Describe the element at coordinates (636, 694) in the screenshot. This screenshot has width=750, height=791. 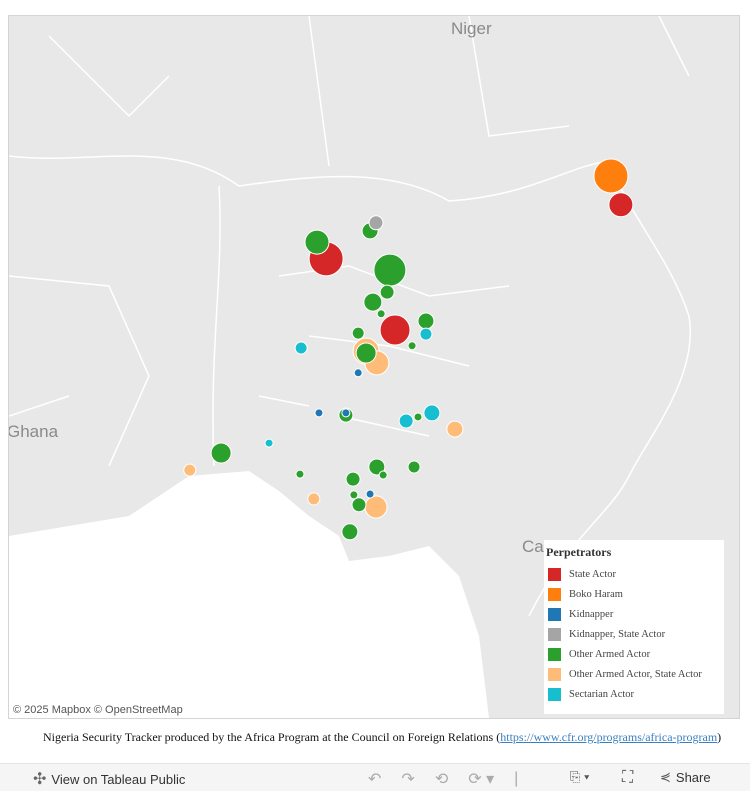
I see `legend-item: Sectarian Actor` at that location.